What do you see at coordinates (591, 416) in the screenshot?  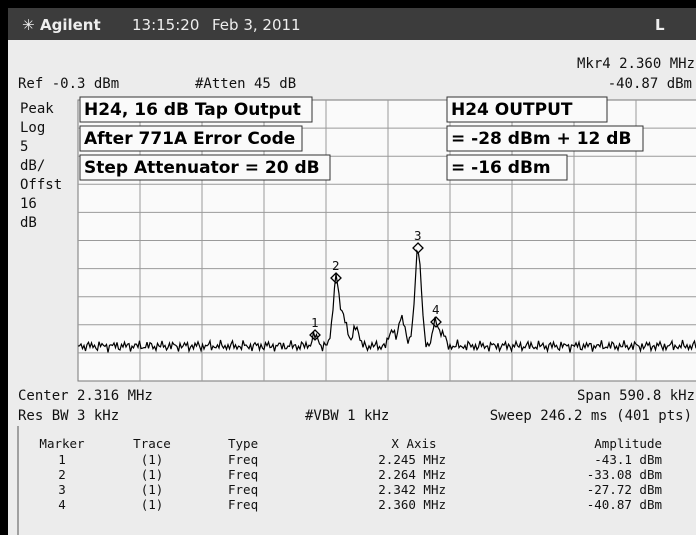 I see `sweep: Sweep 246.2 ms (401 pts)` at bounding box center [591, 416].